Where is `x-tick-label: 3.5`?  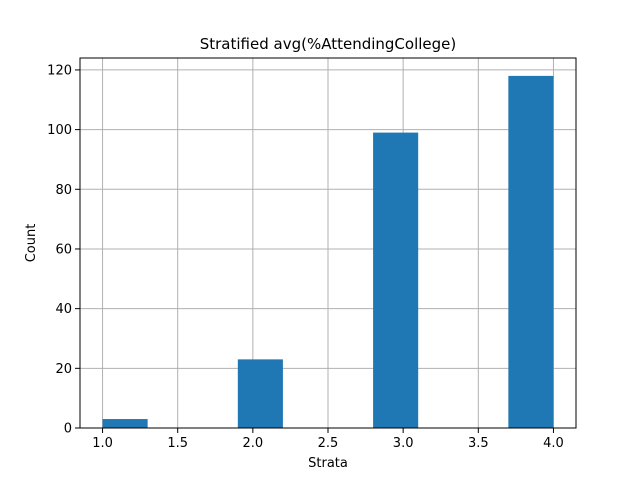 x-tick-label: 3.5 is located at coordinates (478, 443).